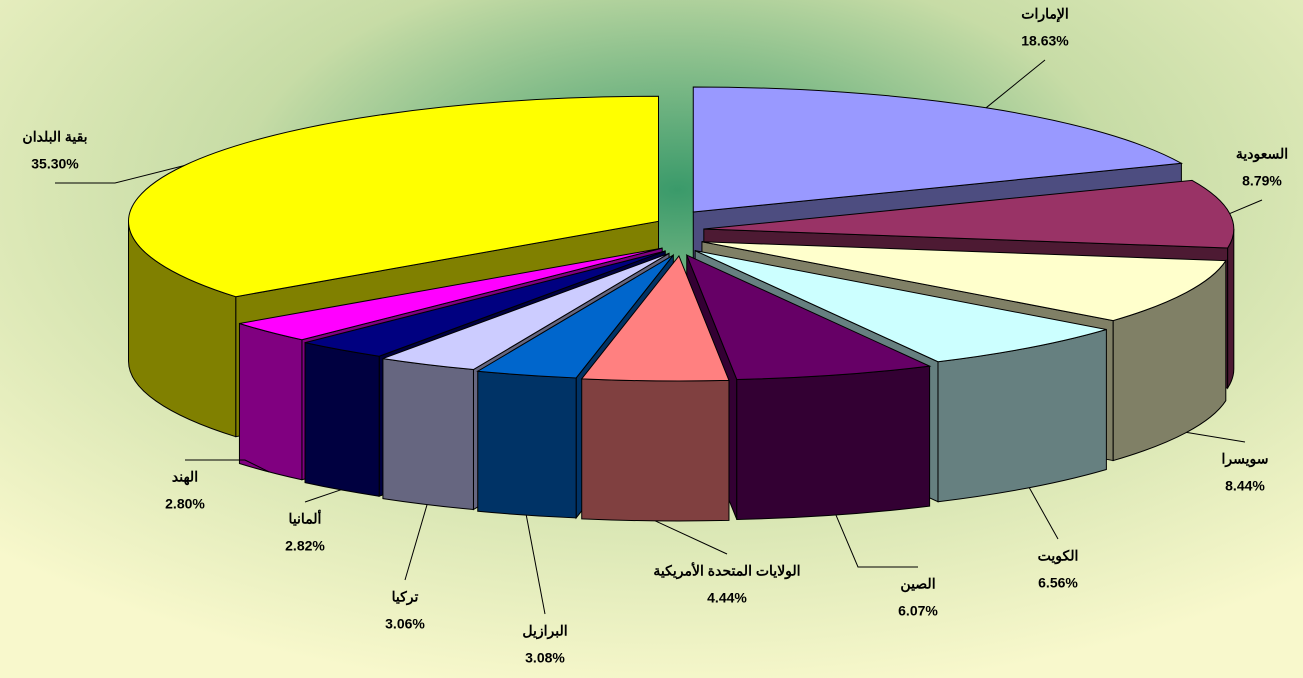  What do you see at coordinates (1058, 556) in the screenshot?
I see `slice-label: الكويت` at bounding box center [1058, 556].